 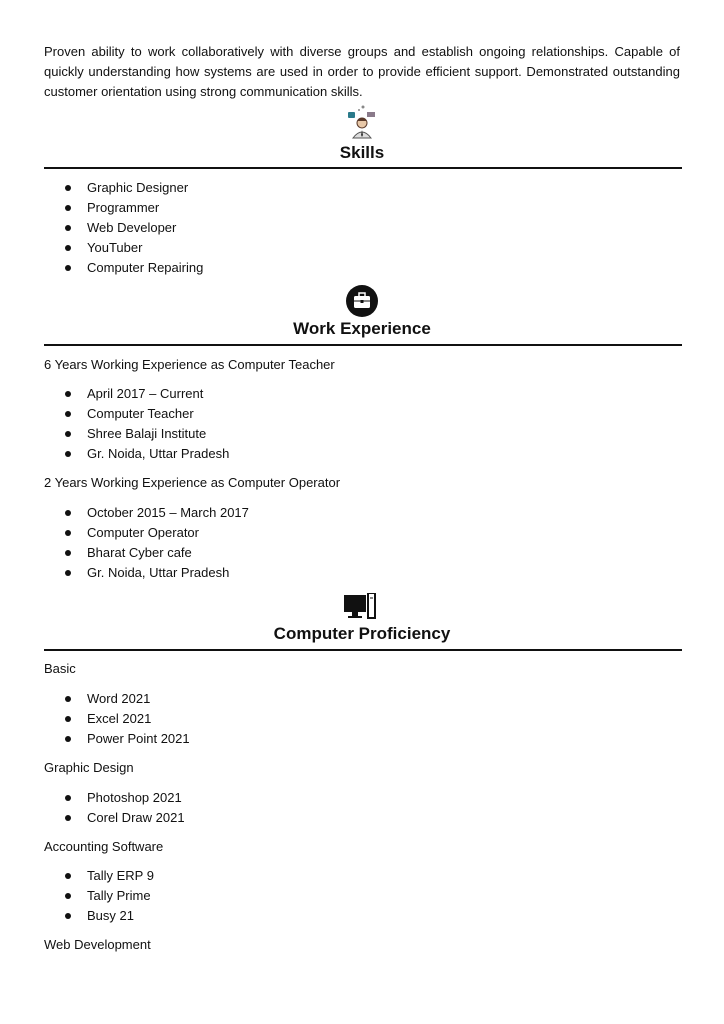 I want to click on list-item: Bharat Cyber cafe, so click(x=128, y=553).